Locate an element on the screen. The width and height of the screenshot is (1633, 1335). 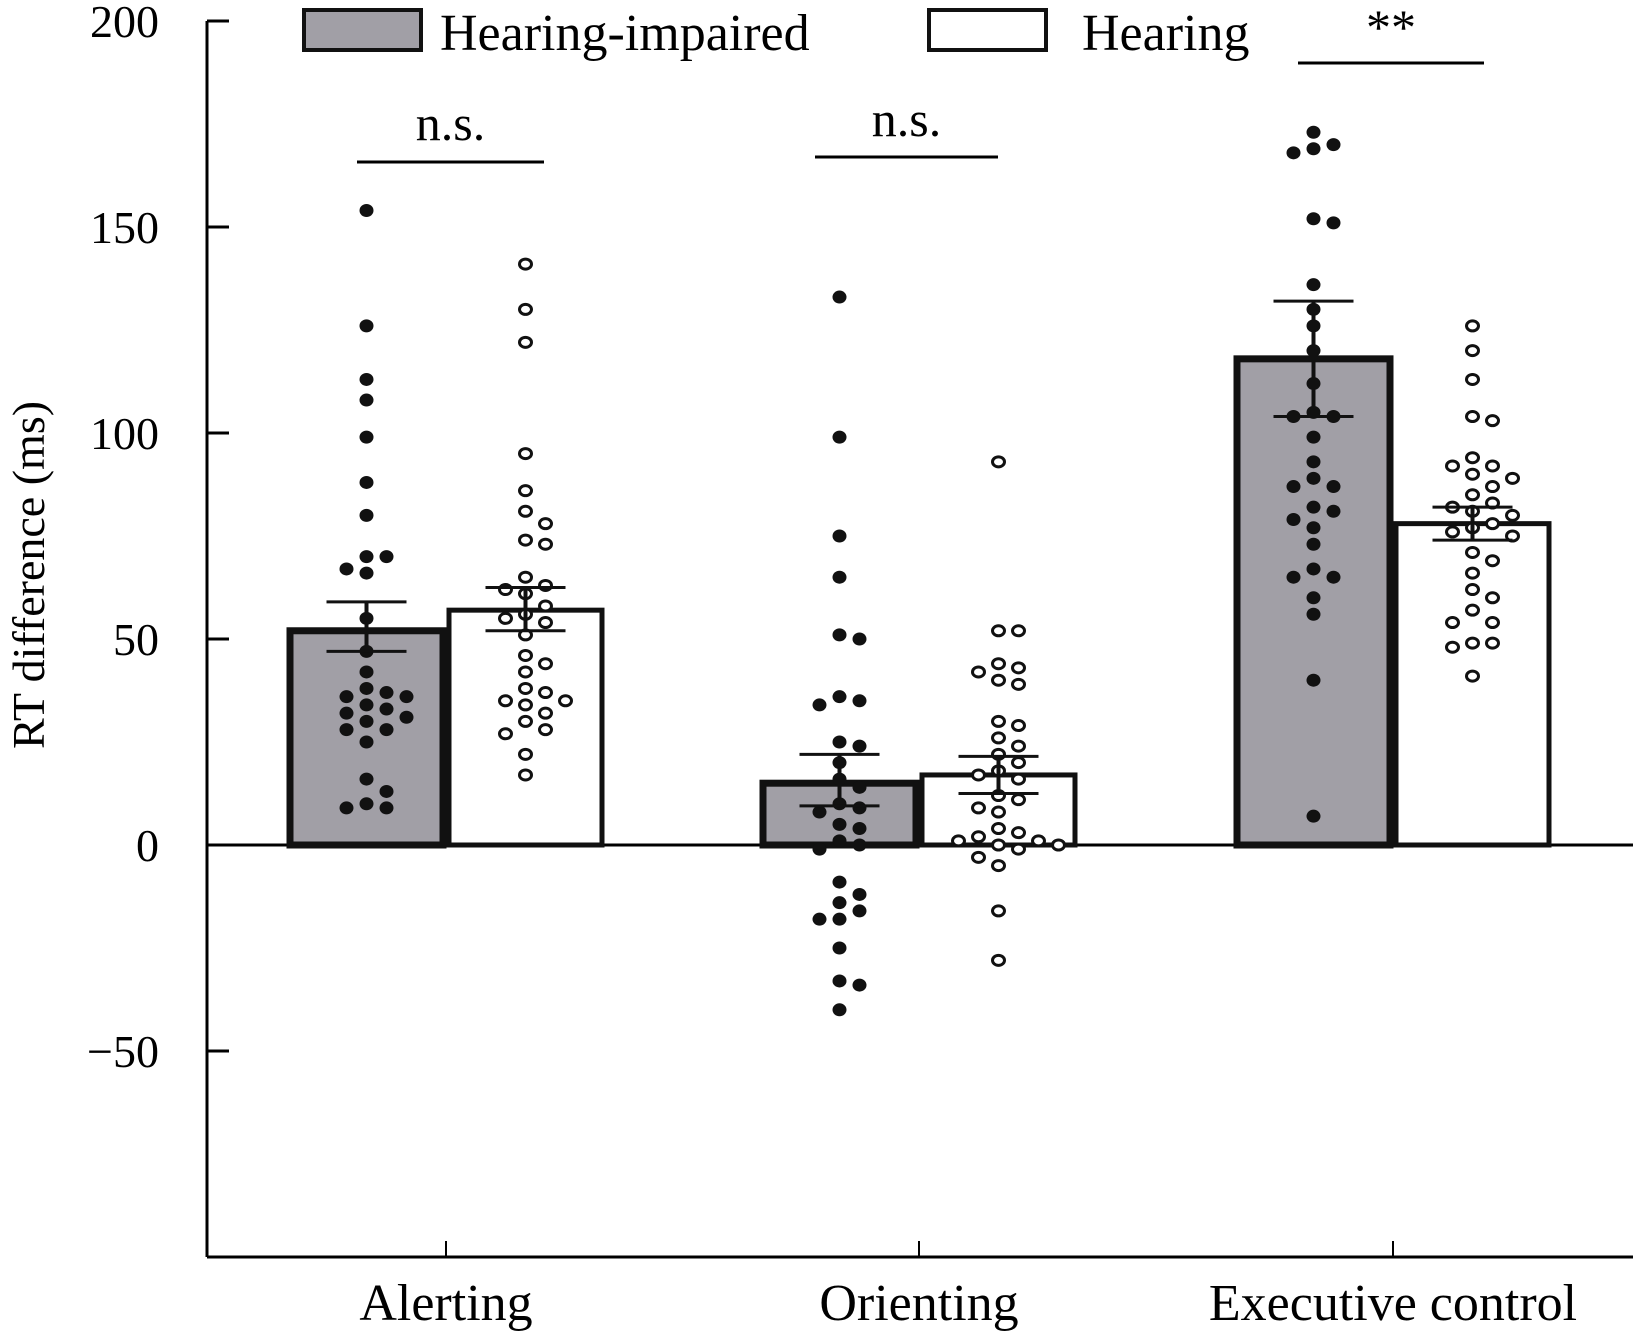
y-tick-label: 0 is located at coordinates (147, 845).